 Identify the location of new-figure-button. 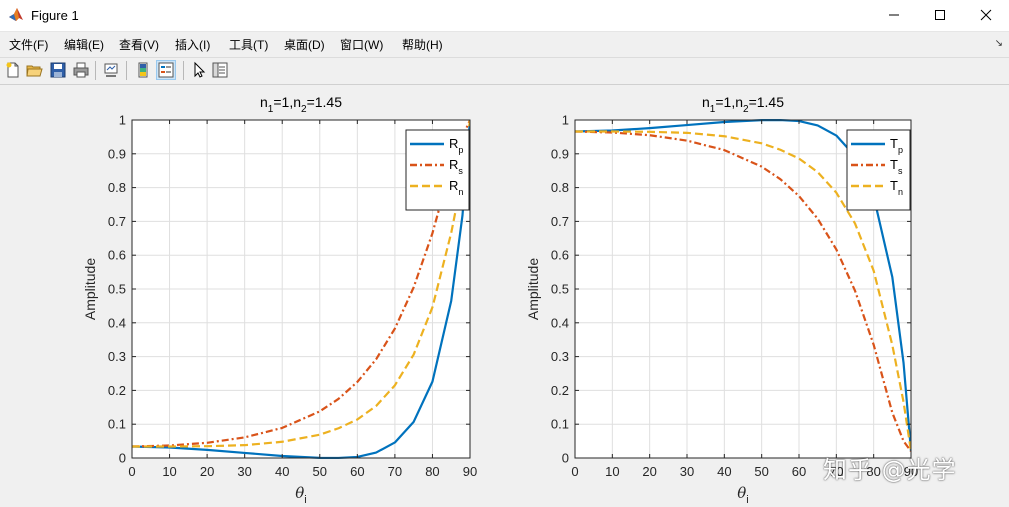
(13, 70).